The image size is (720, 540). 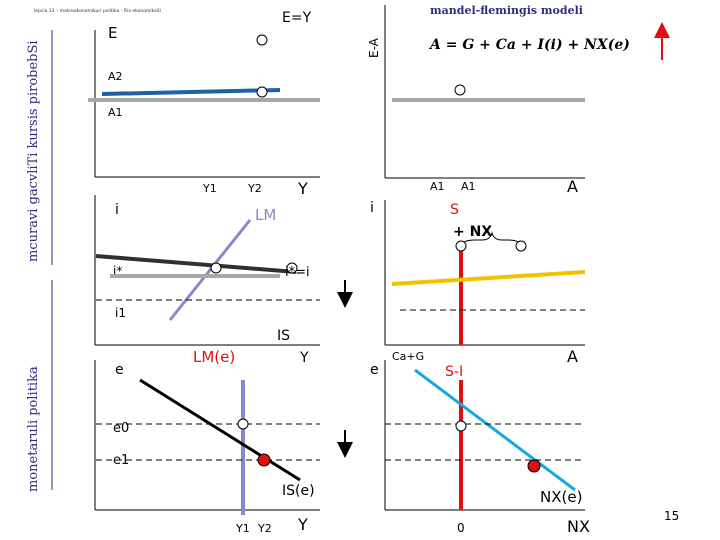 I want to click on exchange-panel: e LM(e) e0 e1 IS(e) Y1 Y2 Y, so click(x=223, y=441).